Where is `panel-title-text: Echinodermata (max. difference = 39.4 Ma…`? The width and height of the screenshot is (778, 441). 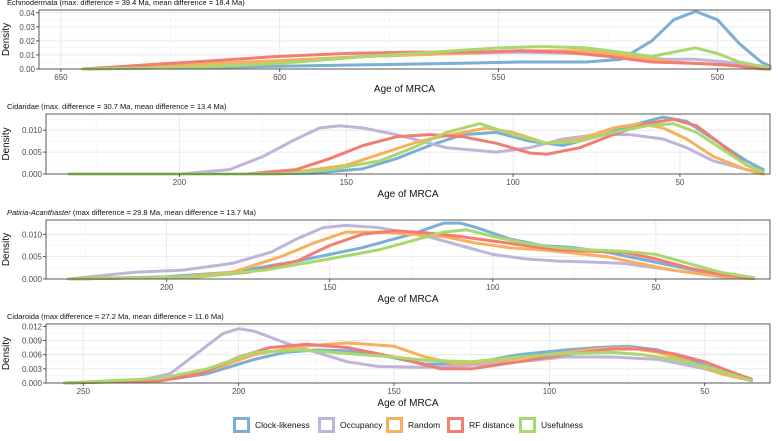
panel-title-text: Echinodermata (max. difference = 39.4 Ma… is located at coordinates (126, 3).